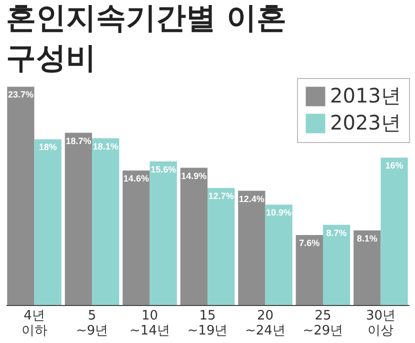  I want to click on x-tick-label: 4년 이하, so click(34, 323).